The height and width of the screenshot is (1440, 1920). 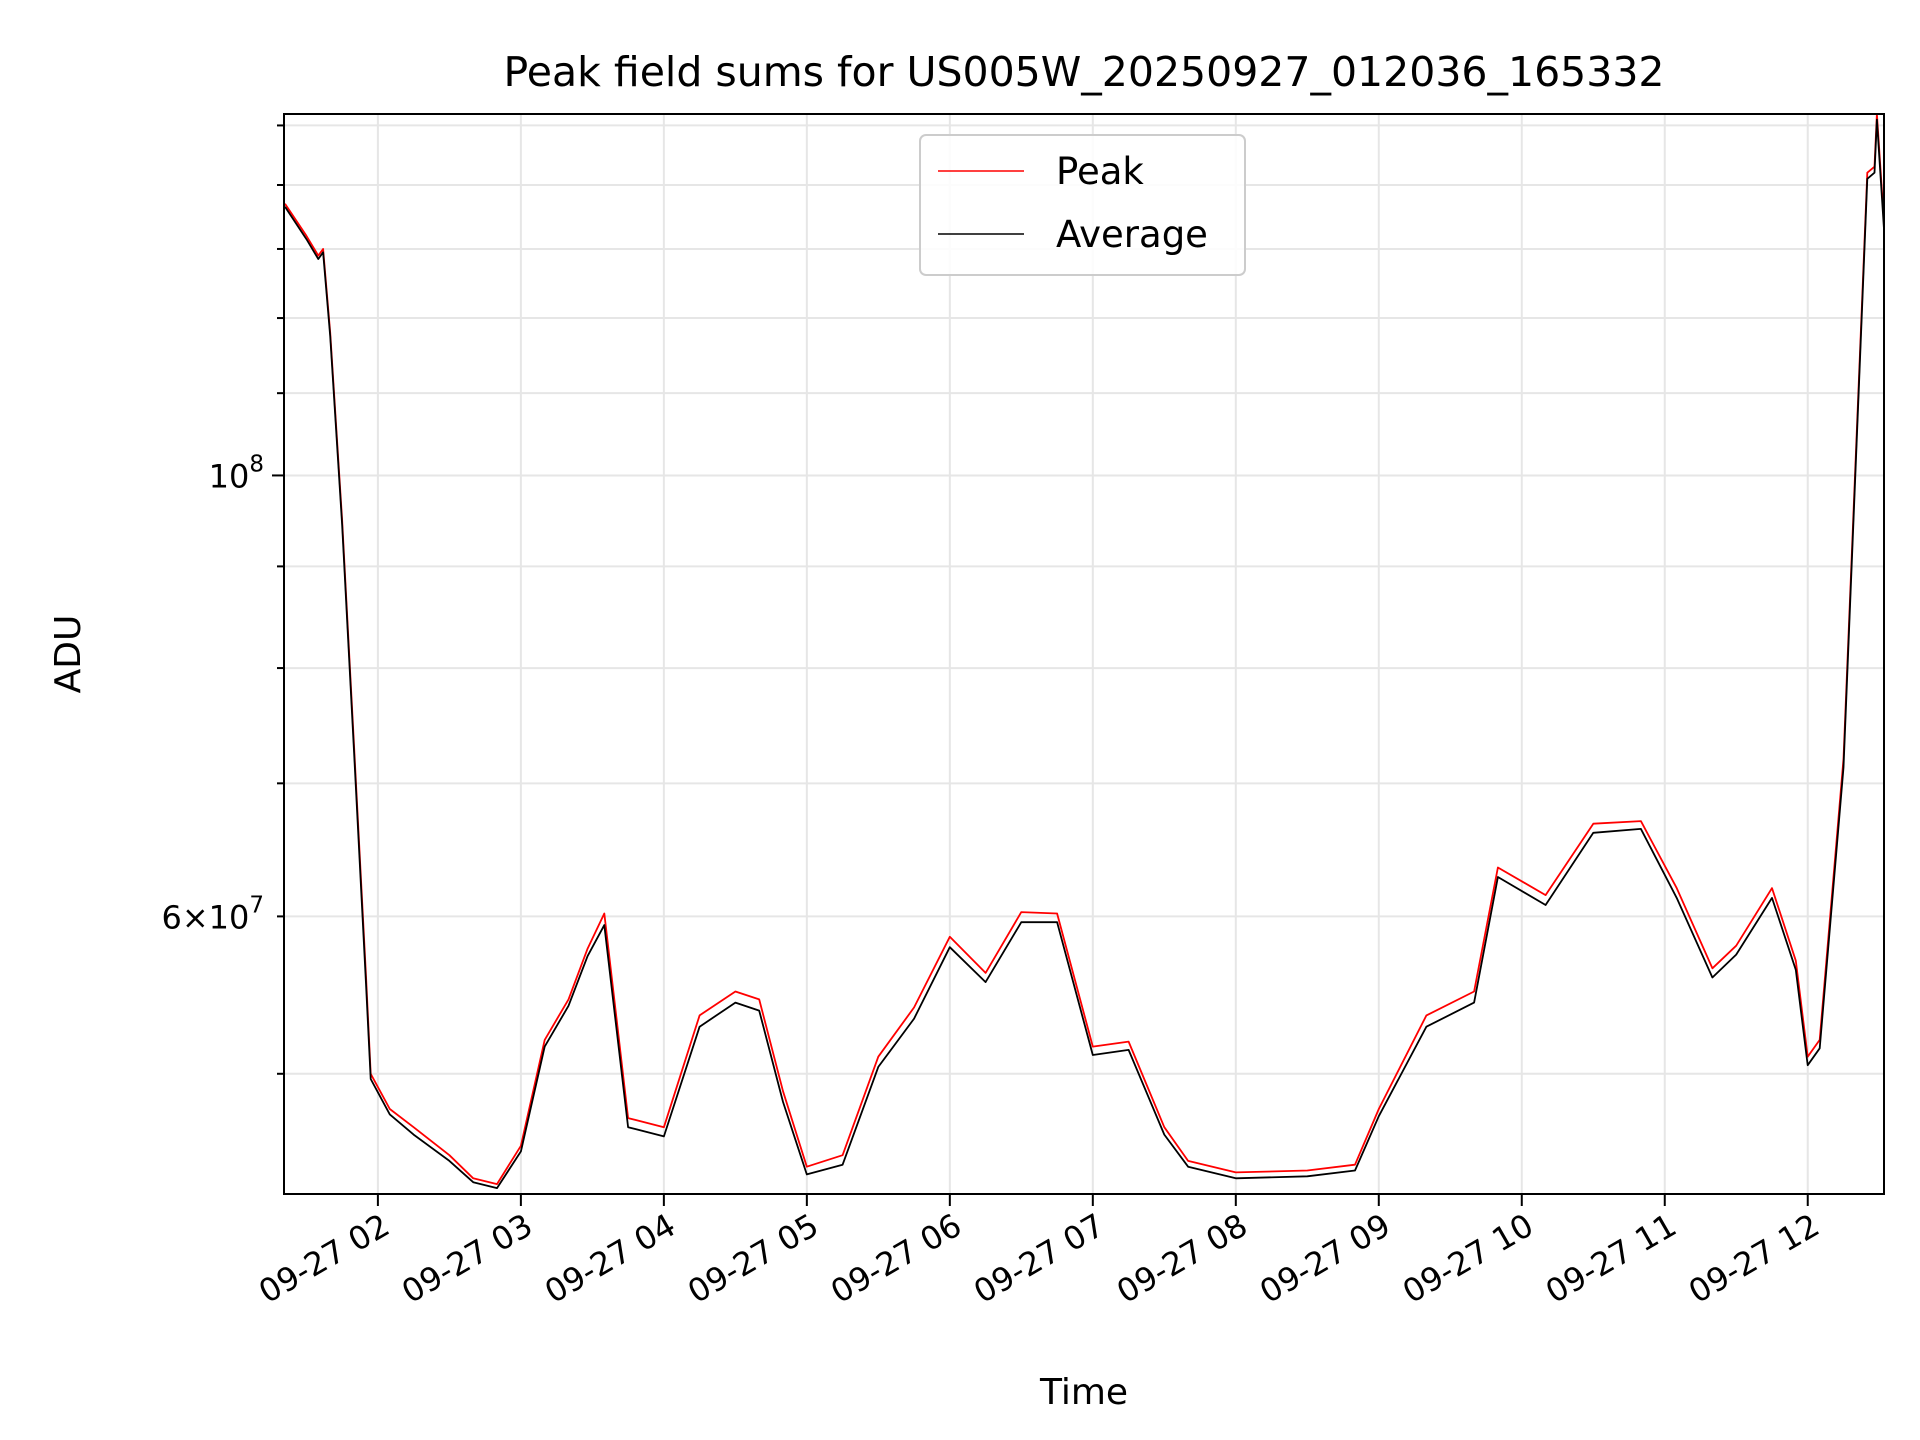 I want to click on legend-label-average: Average, so click(x=1132, y=234).